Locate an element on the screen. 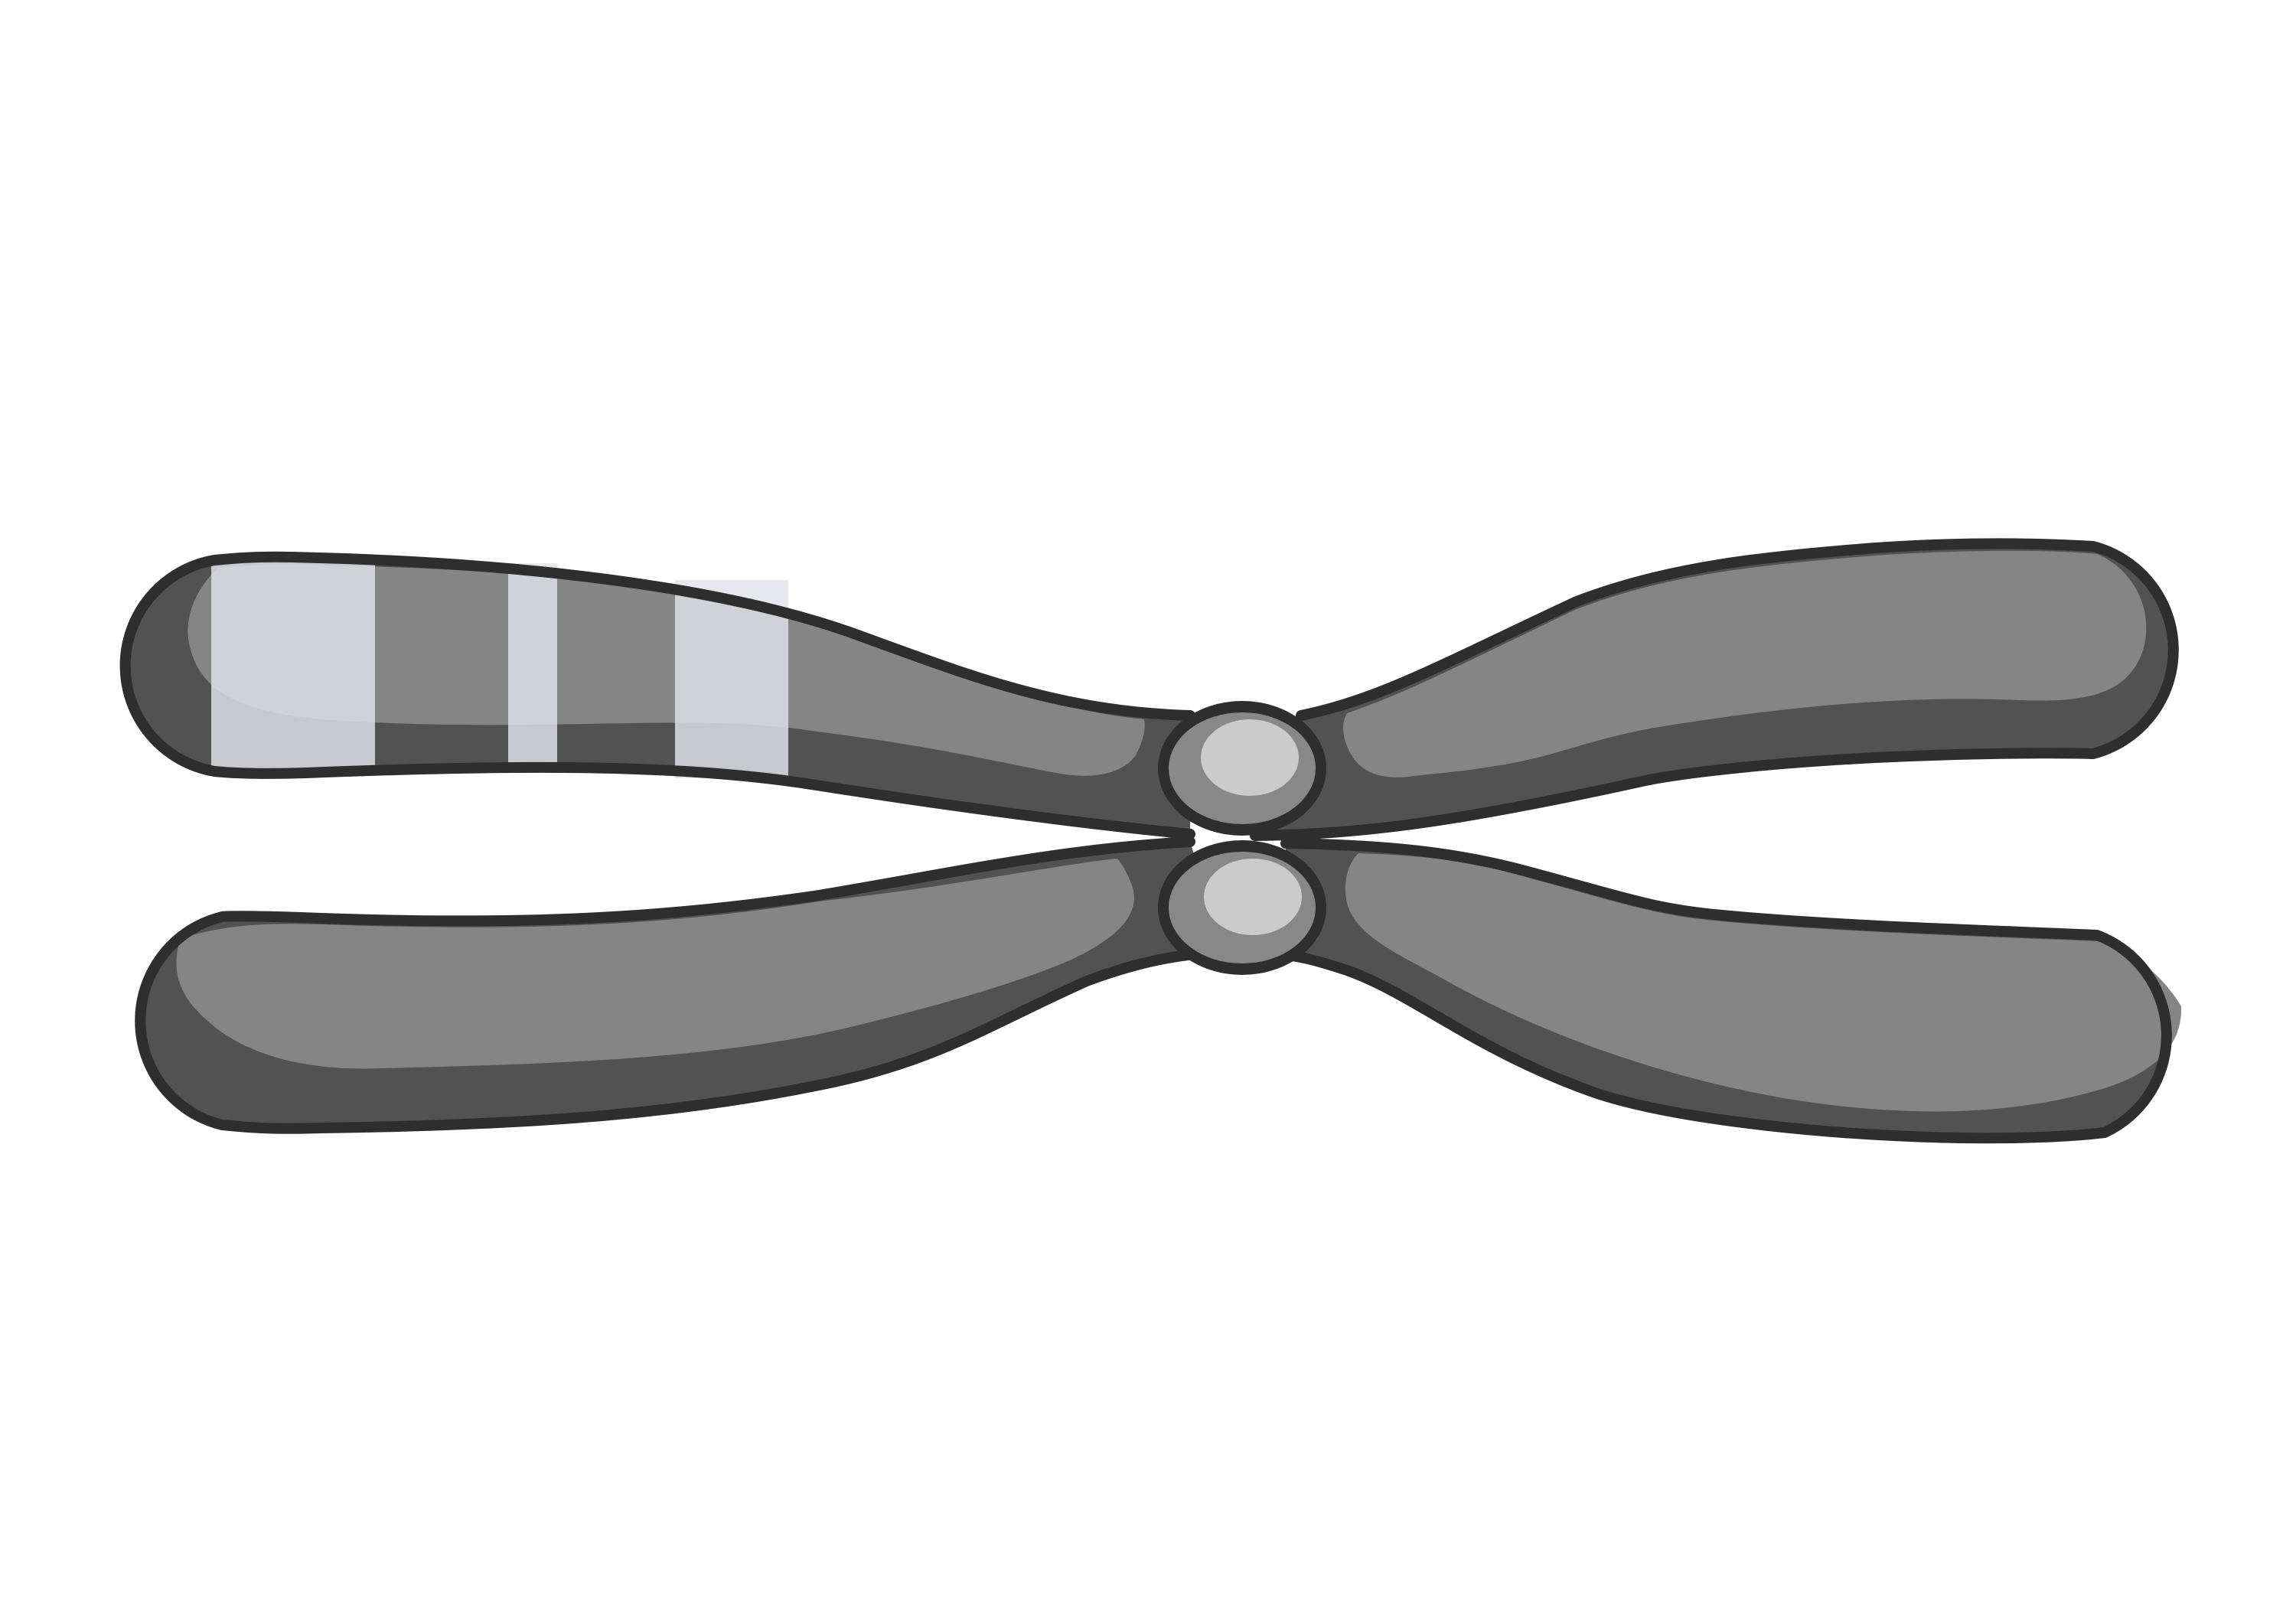 The height and width of the screenshot is (1607, 2296). lower-centromere is located at coordinates (1242, 908).